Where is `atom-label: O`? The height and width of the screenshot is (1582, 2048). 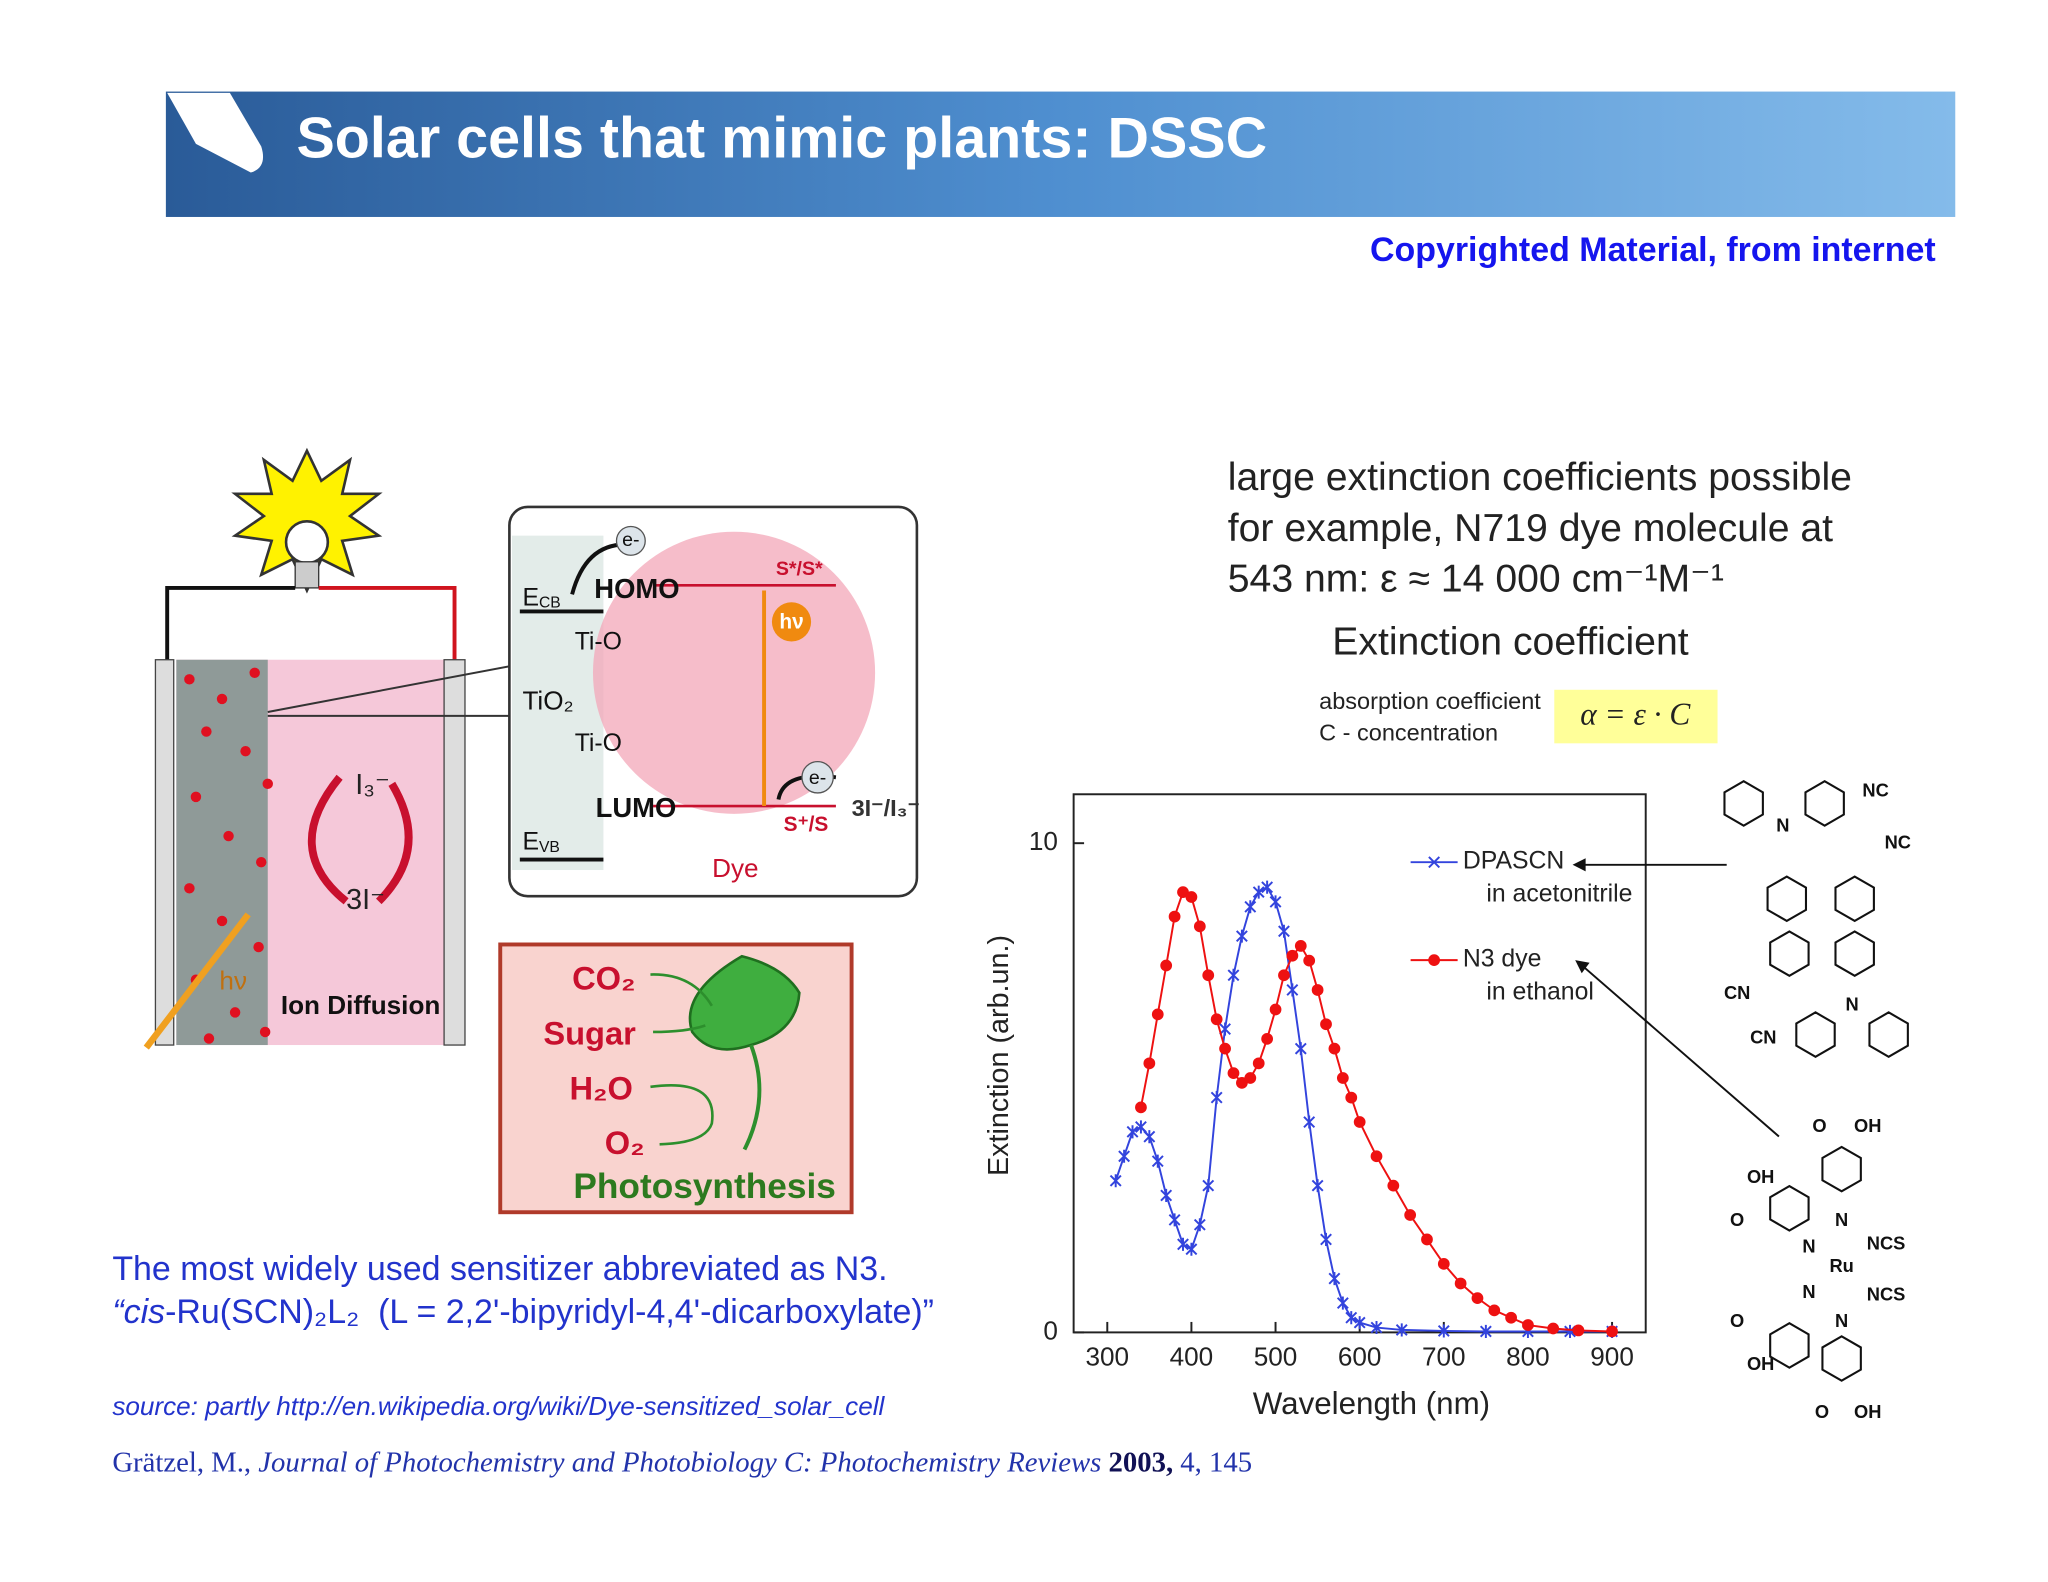
atom-label: O is located at coordinates (1819, 1125).